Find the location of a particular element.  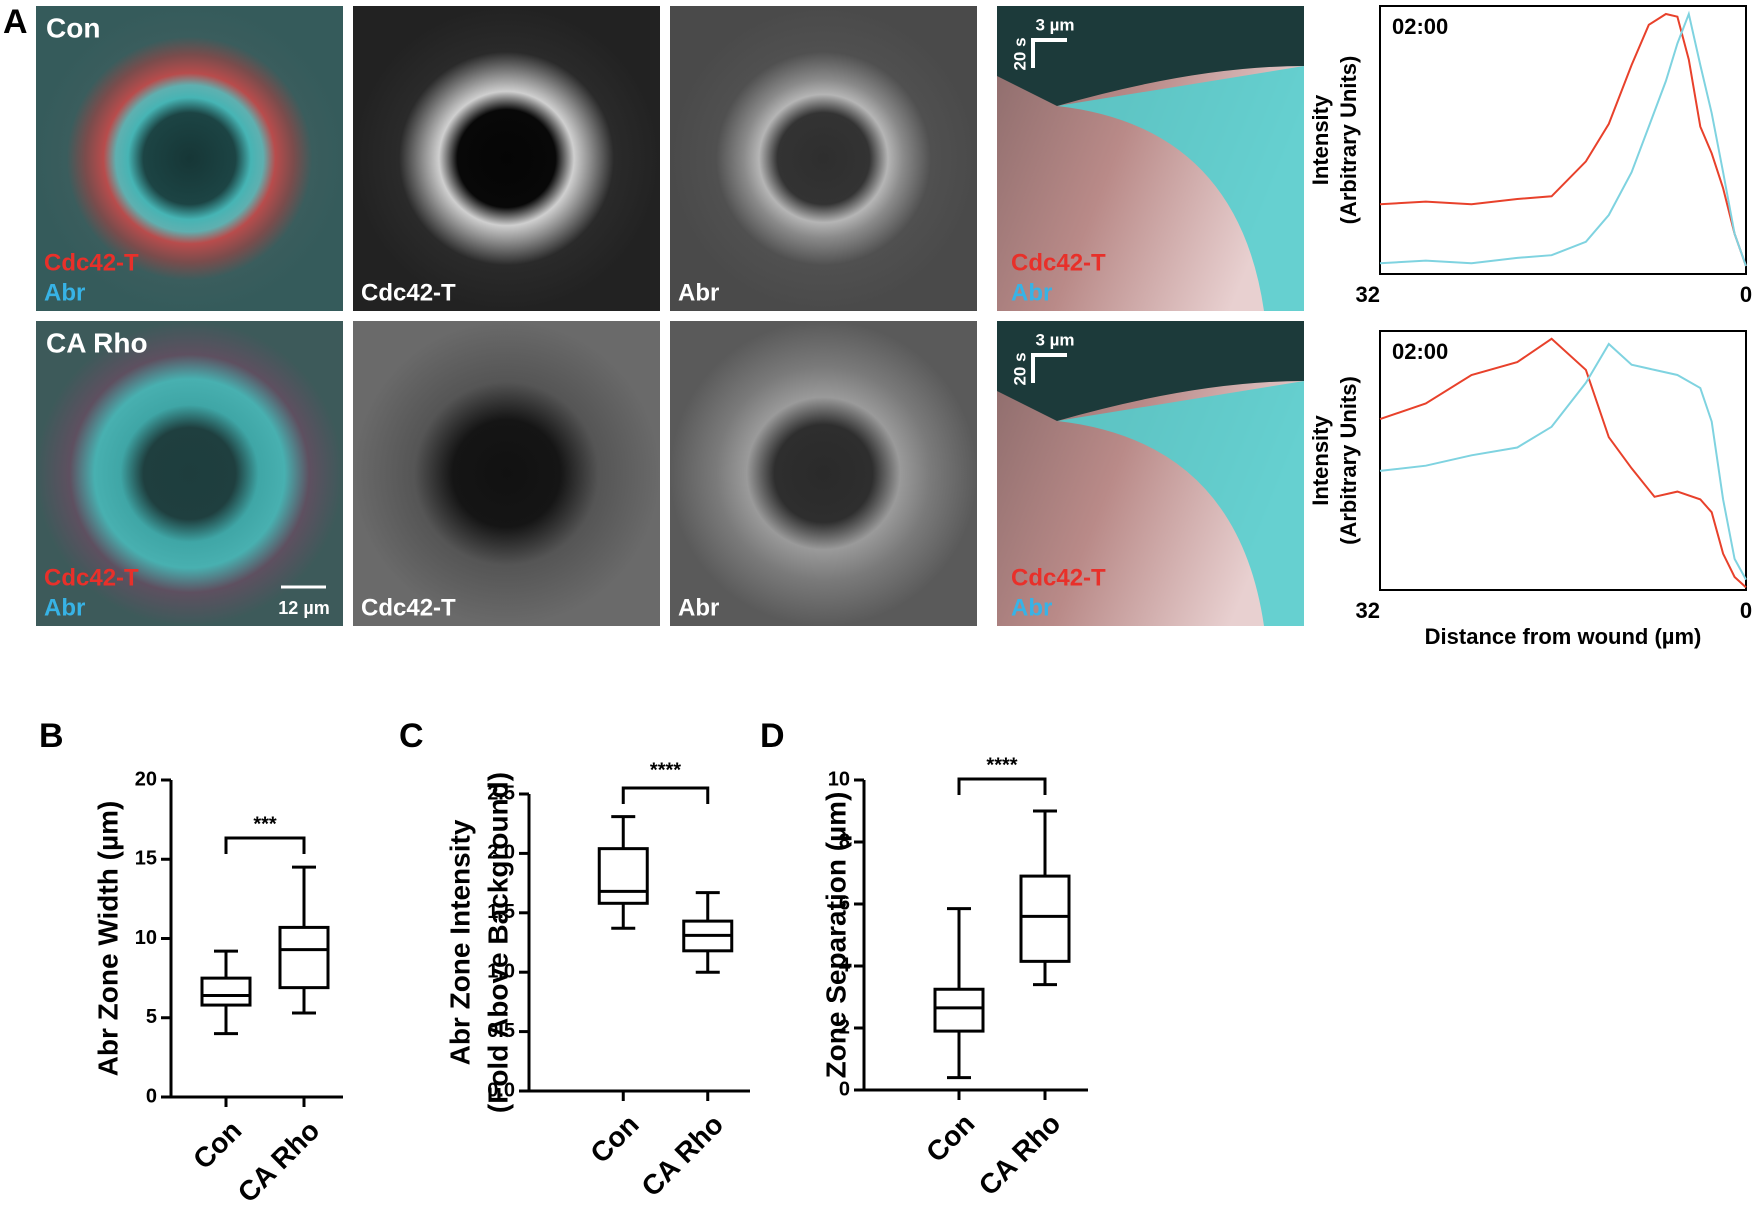

y-tick-label: 5 is located at coordinates (151, 1017).